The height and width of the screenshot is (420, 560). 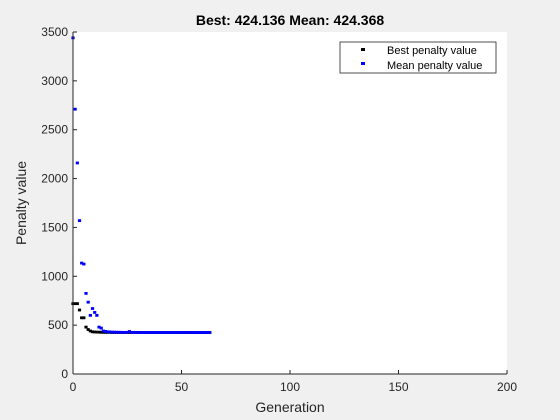 What do you see at coordinates (54, 276) in the screenshot?
I see `y-tick-label-2: 1000` at bounding box center [54, 276].